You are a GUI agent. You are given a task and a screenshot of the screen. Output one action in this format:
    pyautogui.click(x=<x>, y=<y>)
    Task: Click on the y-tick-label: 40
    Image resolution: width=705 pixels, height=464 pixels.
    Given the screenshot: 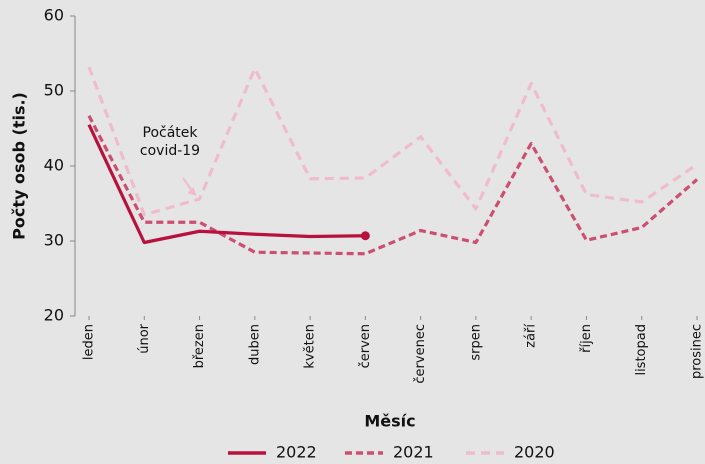 What is the action you would take?
    pyautogui.click(x=54, y=165)
    